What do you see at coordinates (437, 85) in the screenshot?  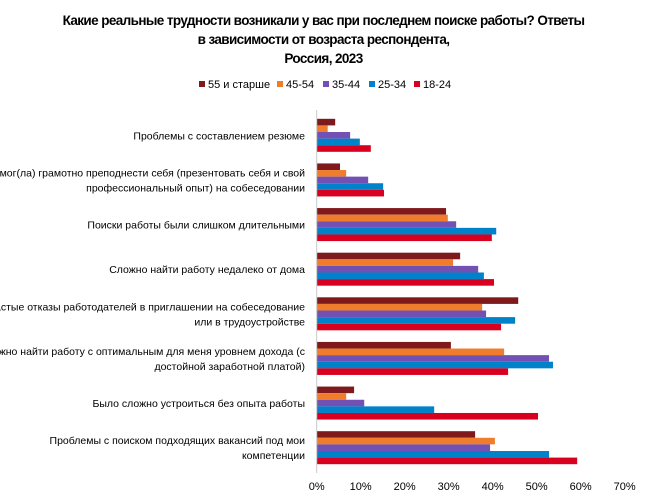 I see `legend-label: 18-24` at bounding box center [437, 85].